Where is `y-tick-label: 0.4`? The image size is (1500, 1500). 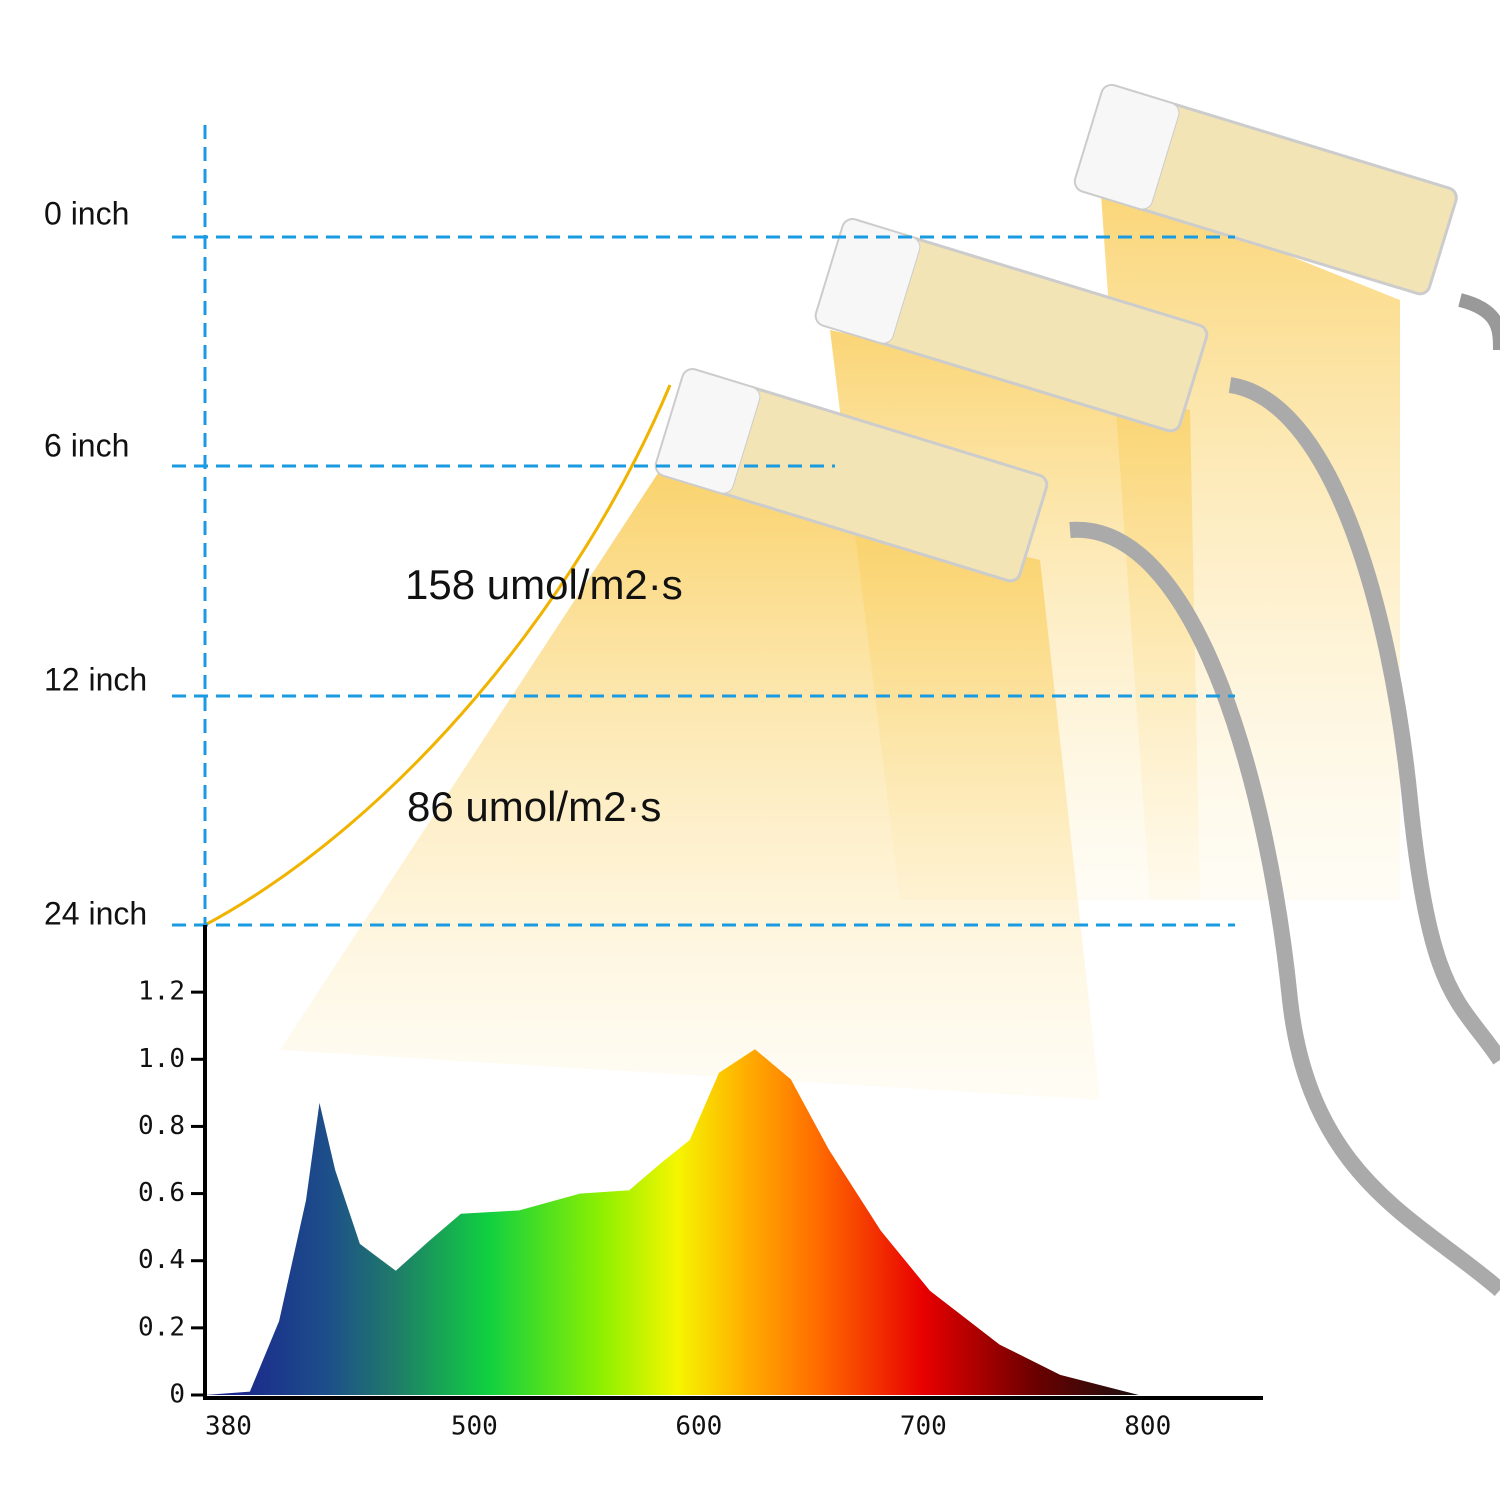
y-tick-label: 0.4 is located at coordinates (161, 1260).